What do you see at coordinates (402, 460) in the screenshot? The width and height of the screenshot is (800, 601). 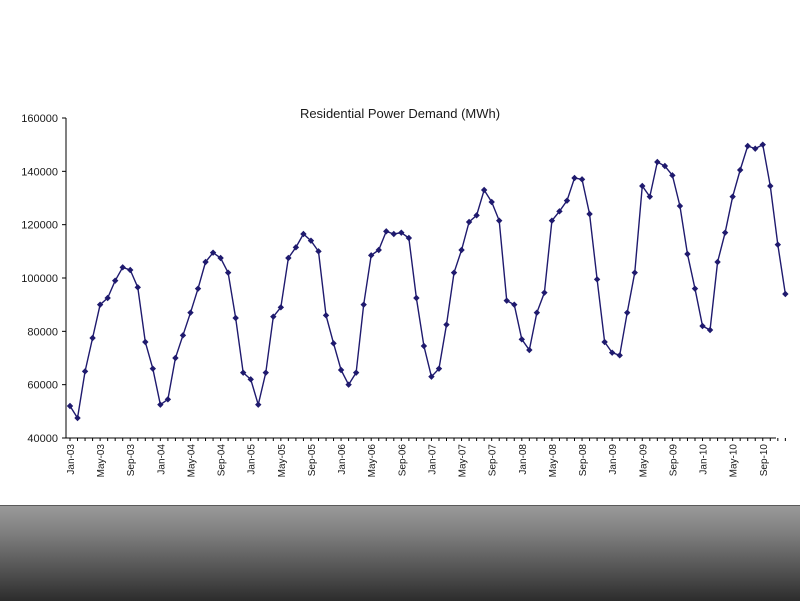 I see `x-tick-label: Sep-06` at bounding box center [402, 460].